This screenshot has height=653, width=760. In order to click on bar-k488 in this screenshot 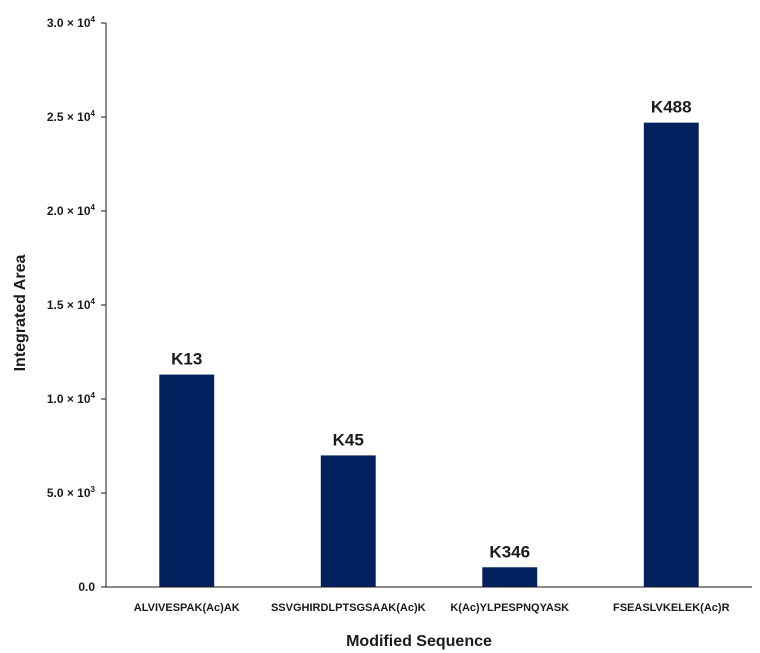, I will do `click(671, 354)`.